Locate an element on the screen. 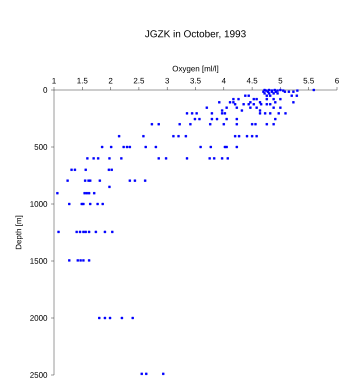  chart-title: JGZK in October, 1993 is located at coordinates (195, 34).